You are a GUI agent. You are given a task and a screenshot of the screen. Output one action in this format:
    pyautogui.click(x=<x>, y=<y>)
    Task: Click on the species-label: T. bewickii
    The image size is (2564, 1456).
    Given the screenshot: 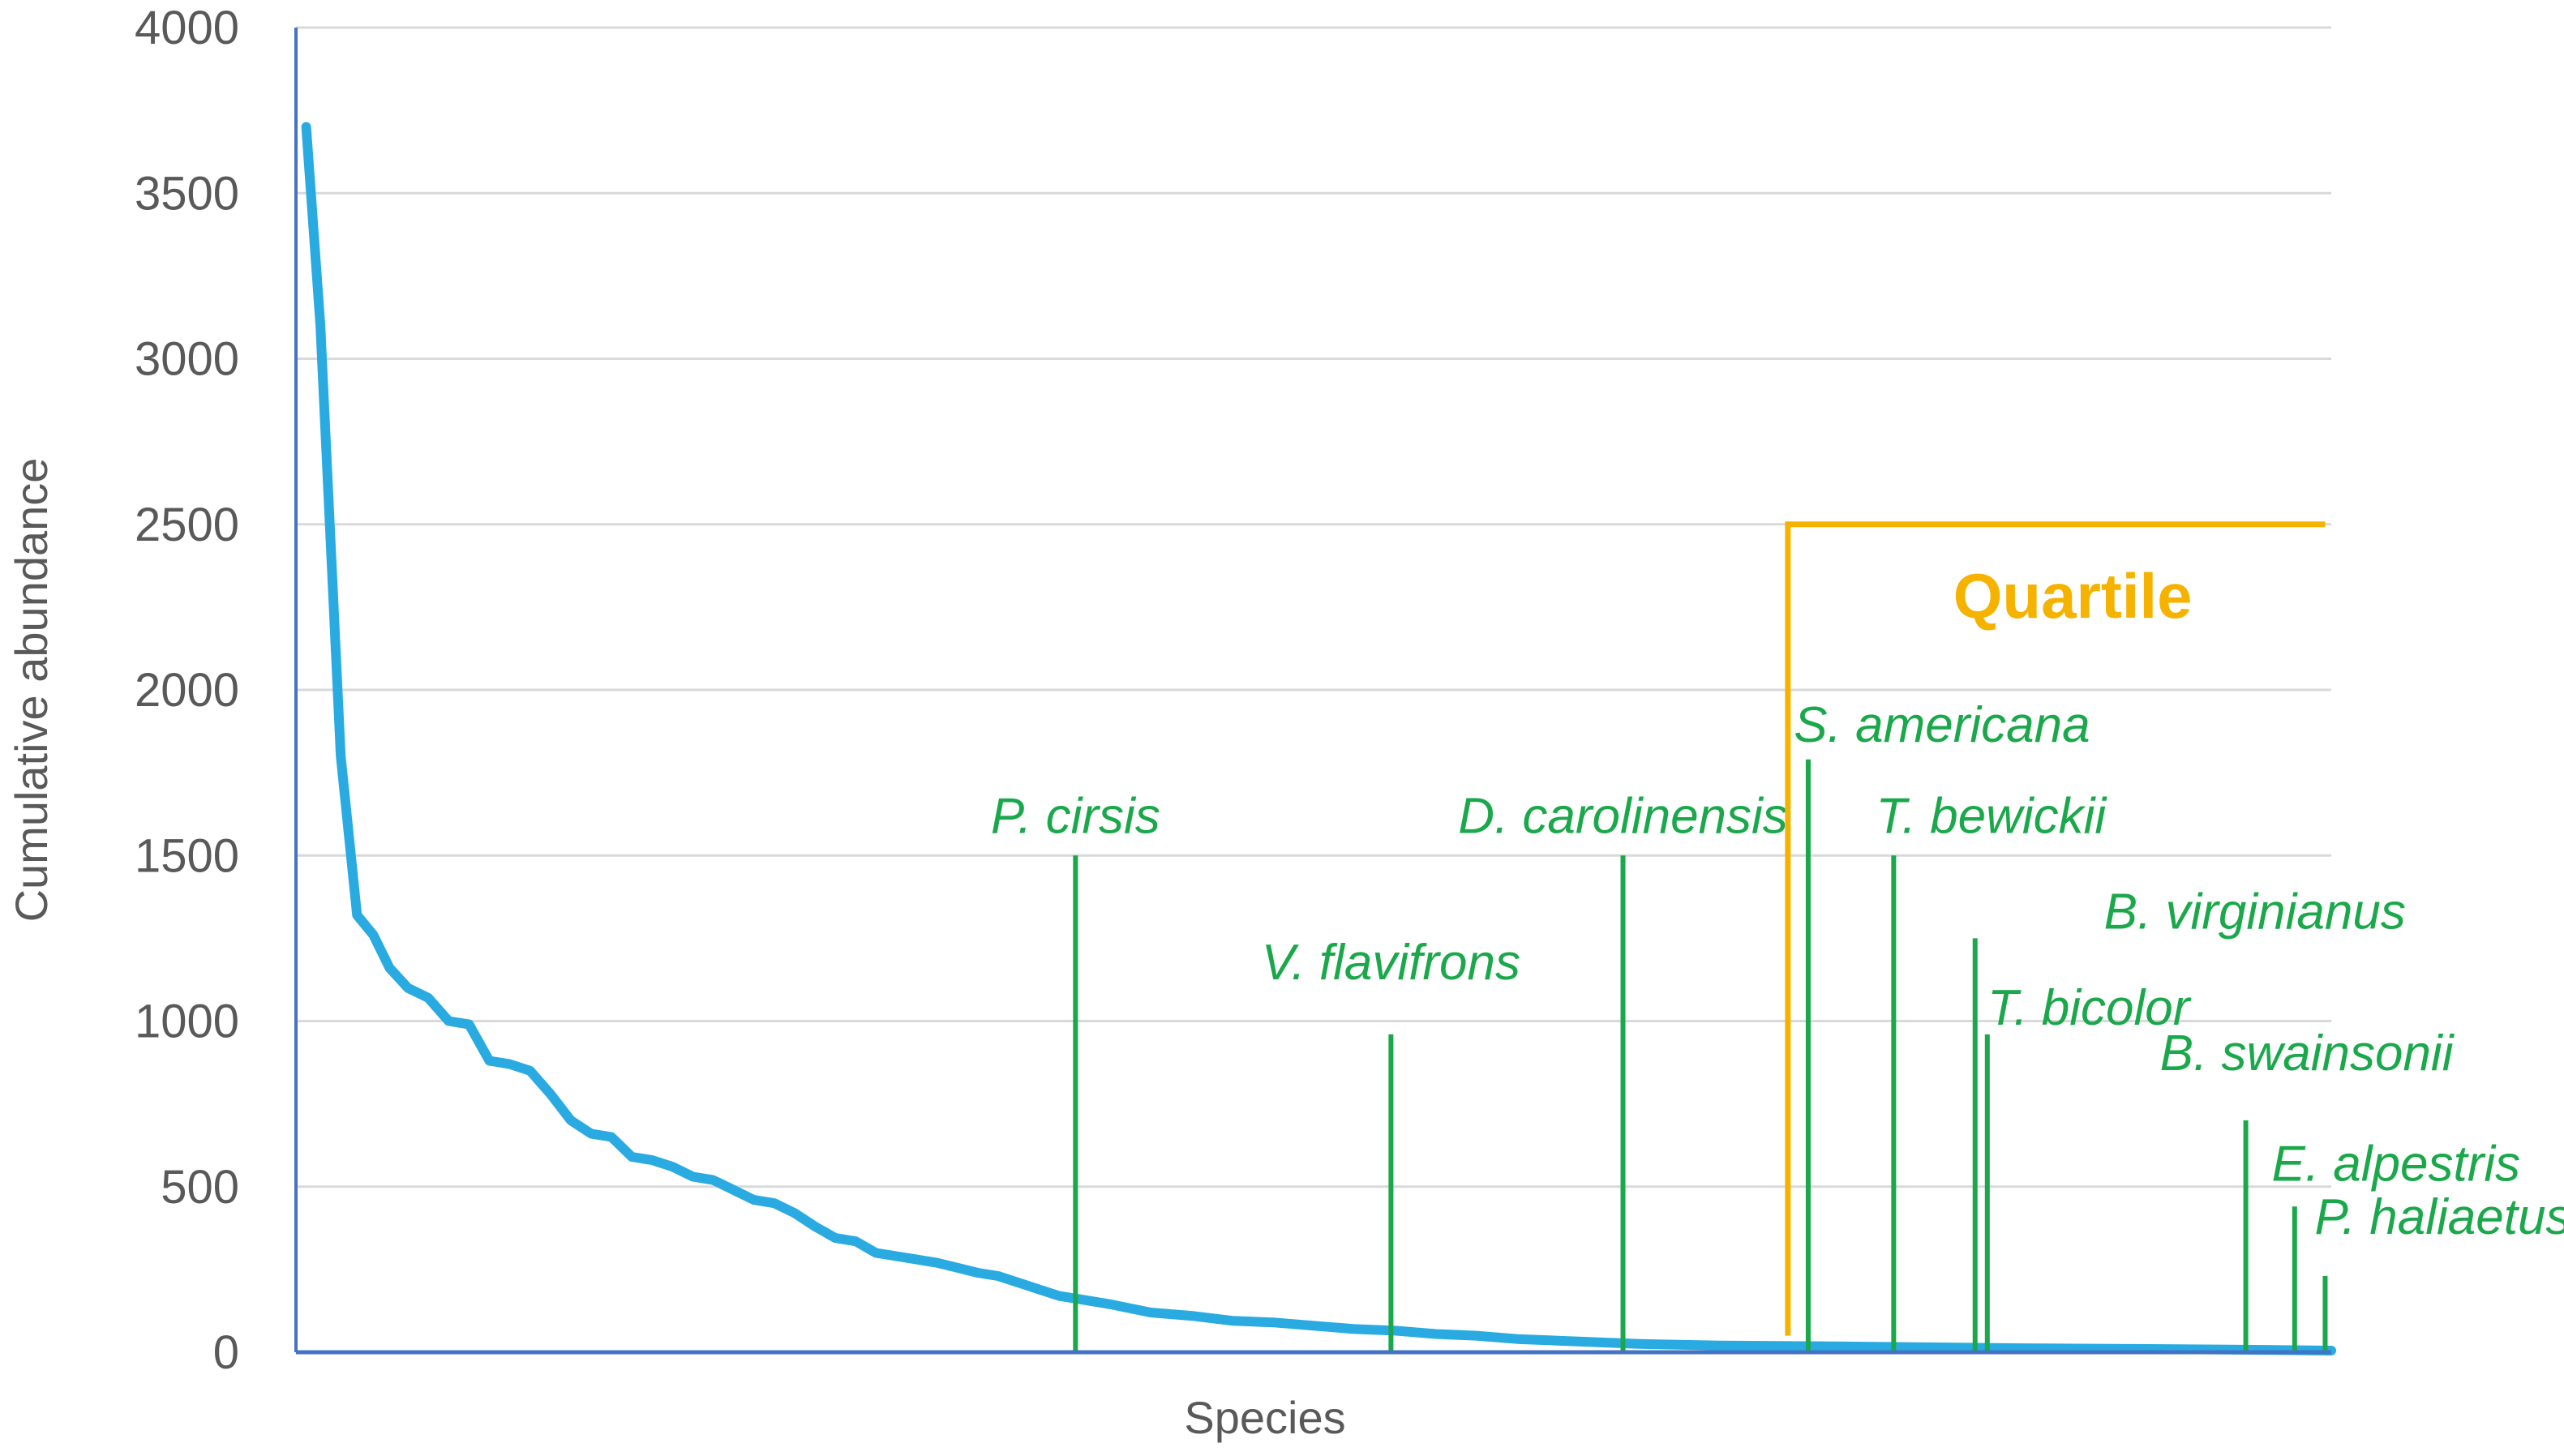 What is the action you would take?
    pyautogui.click(x=1991, y=816)
    